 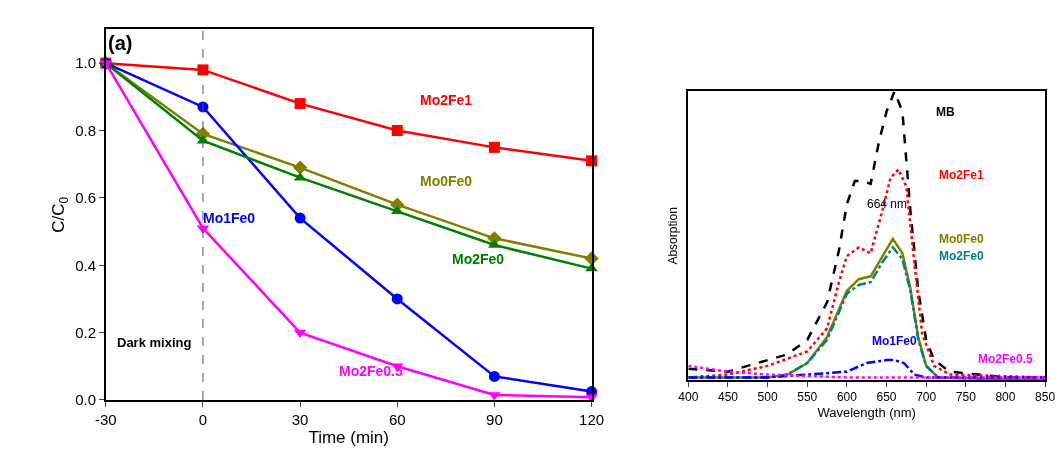 I want to click on annotation: Dark mixing, so click(x=154, y=342).